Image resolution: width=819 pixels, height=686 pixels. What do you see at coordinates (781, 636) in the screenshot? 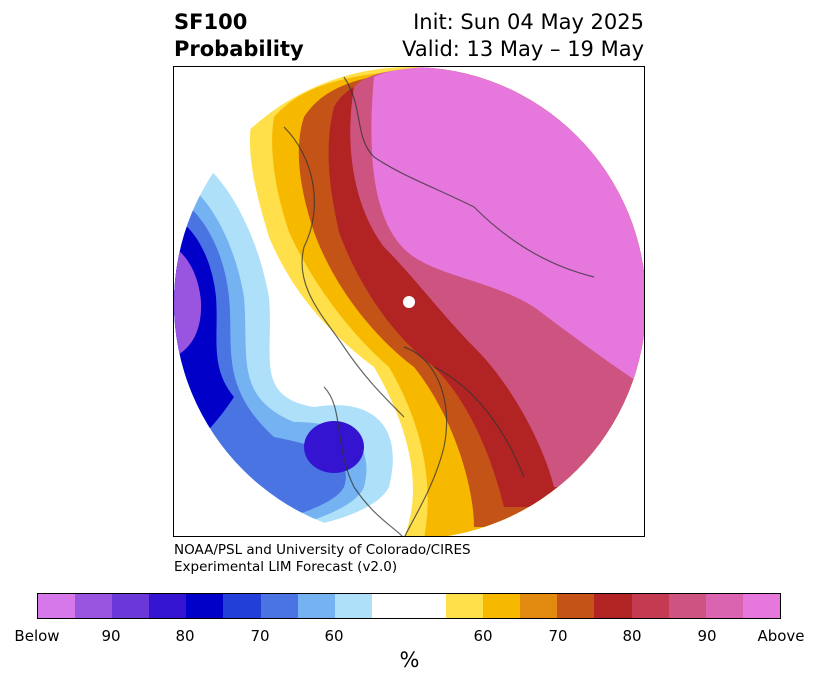
I see `colorbar-tick-label: Above` at bounding box center [781, 636].